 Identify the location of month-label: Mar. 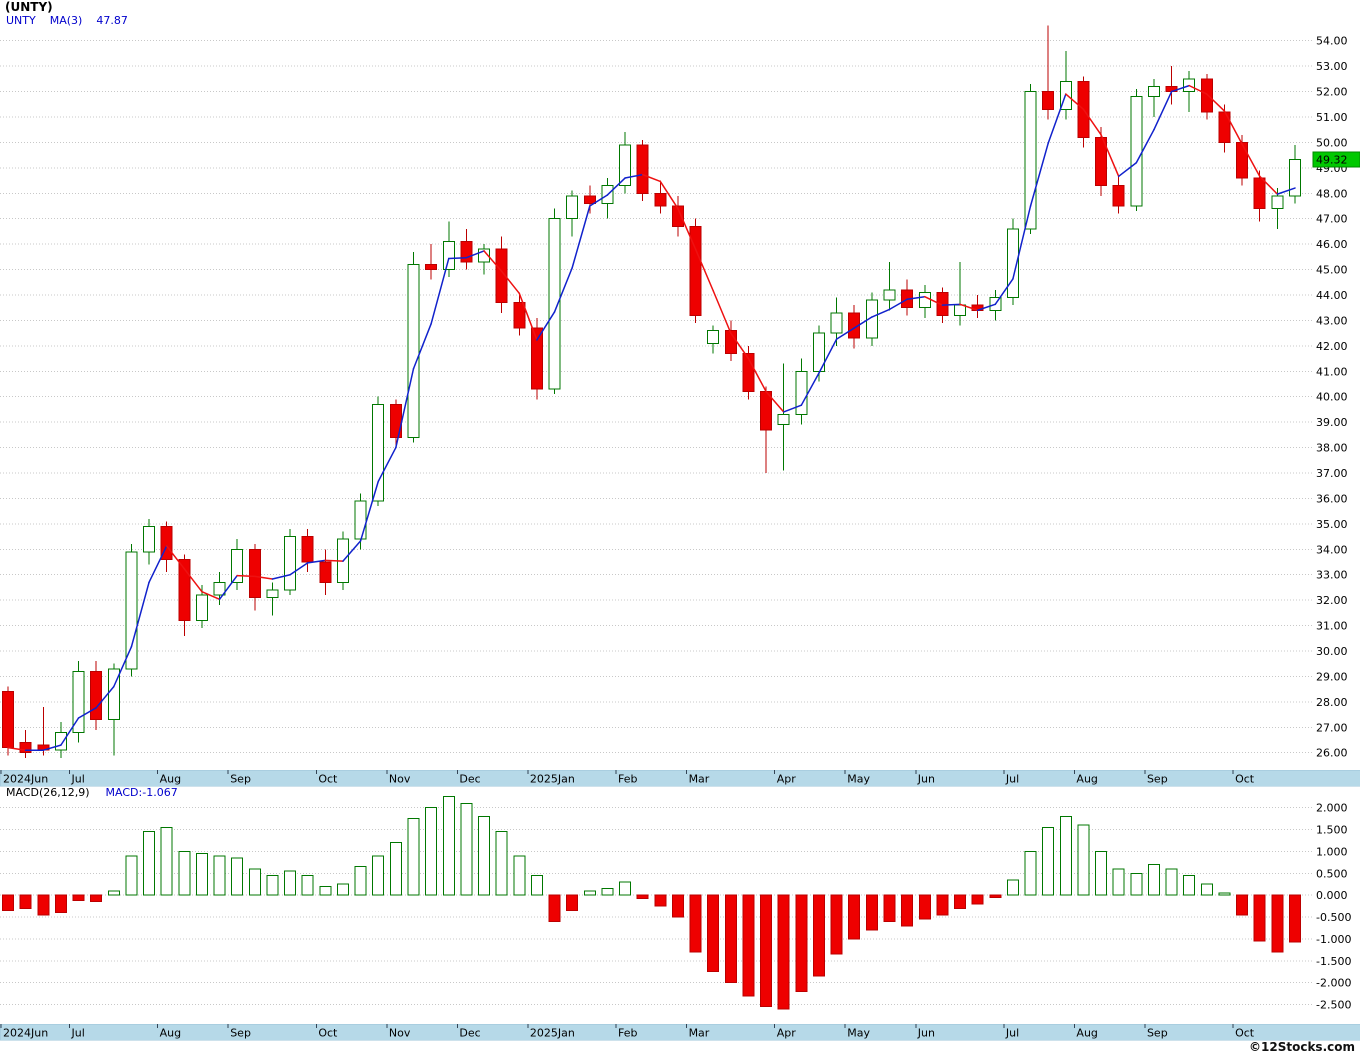
(699, 779).